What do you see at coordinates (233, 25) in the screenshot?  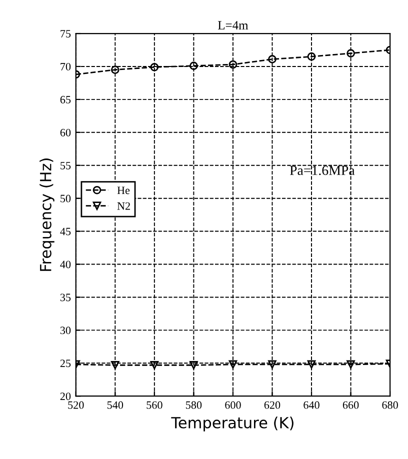 I see `chart-title: L=4m` at bounding box center [233, 25].